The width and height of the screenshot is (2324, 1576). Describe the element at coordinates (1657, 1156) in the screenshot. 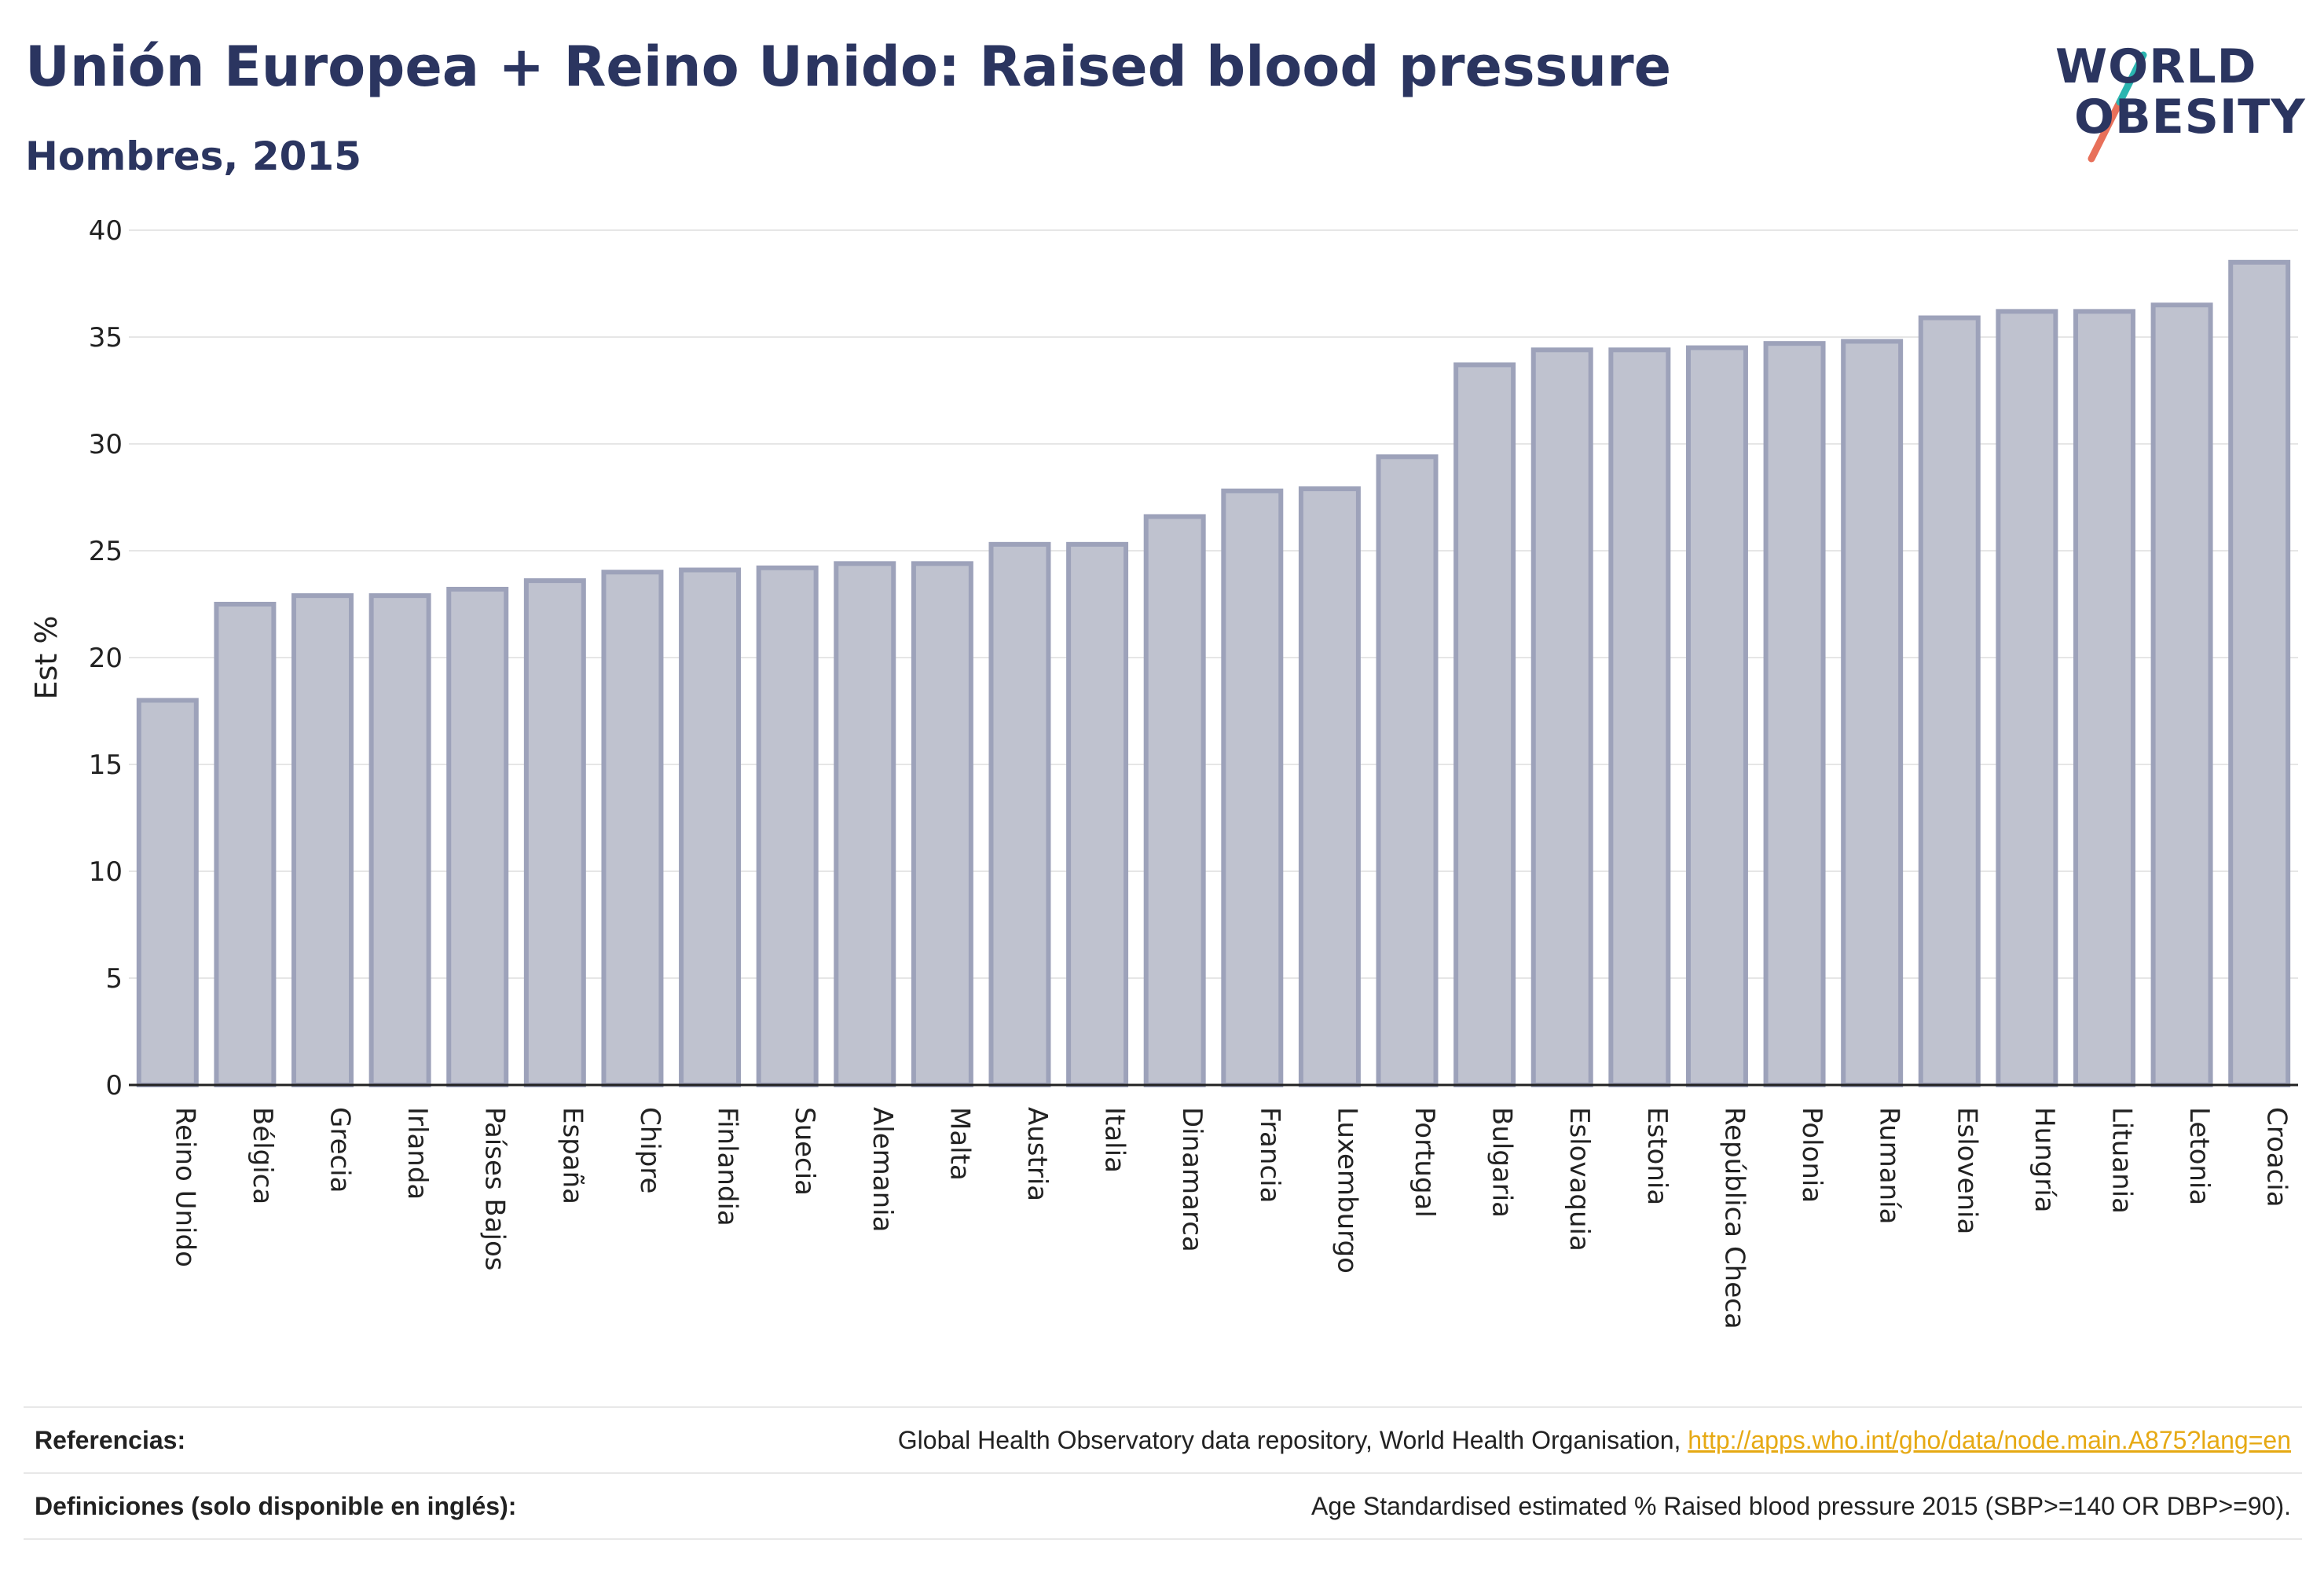

I see `x-tick-label: Estonia` at that location.